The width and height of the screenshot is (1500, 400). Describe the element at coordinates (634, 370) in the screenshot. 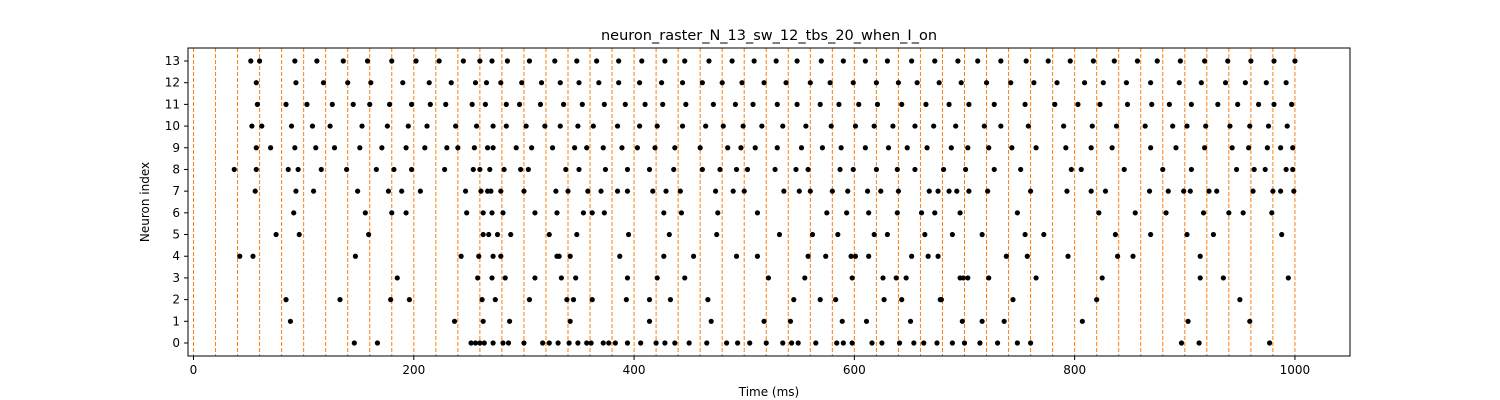

I see `x-tick-label: 400` at that location.